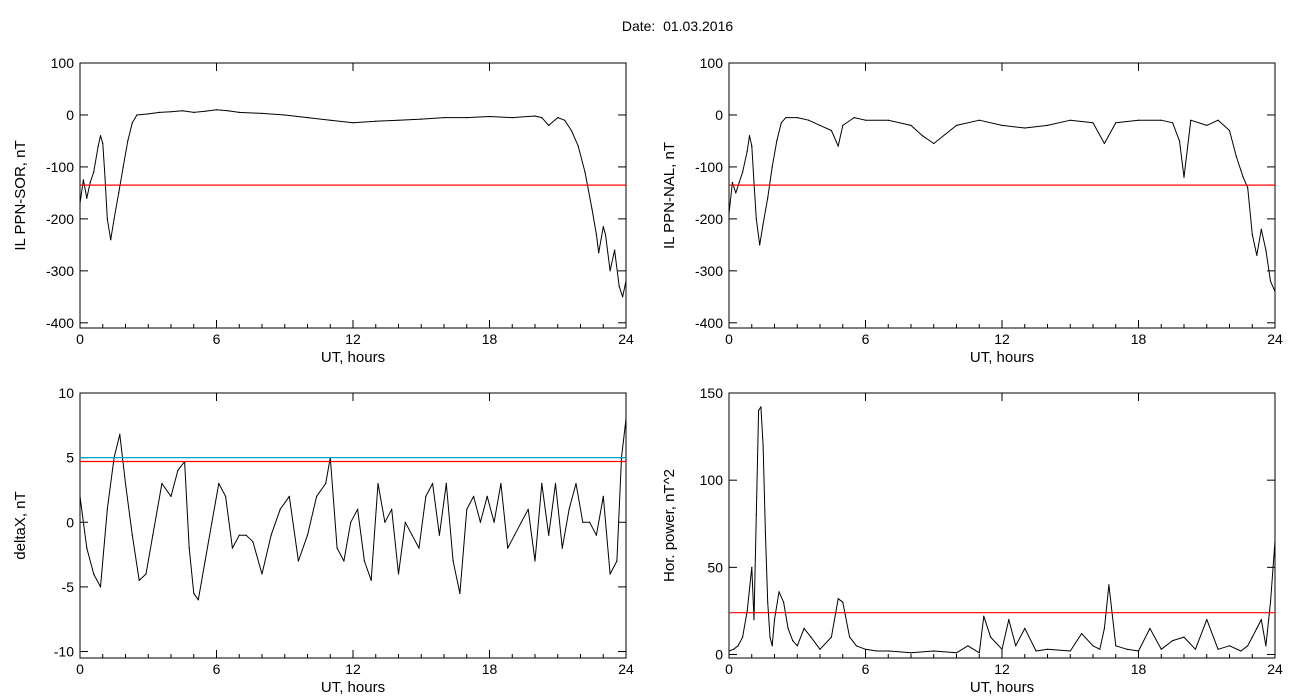 This screenshot has width=1300, height=700. What do you see at coordinates (709, 219) in the screenshot?
I see `y-tick-label: -200` at bounding box center [709, 219].